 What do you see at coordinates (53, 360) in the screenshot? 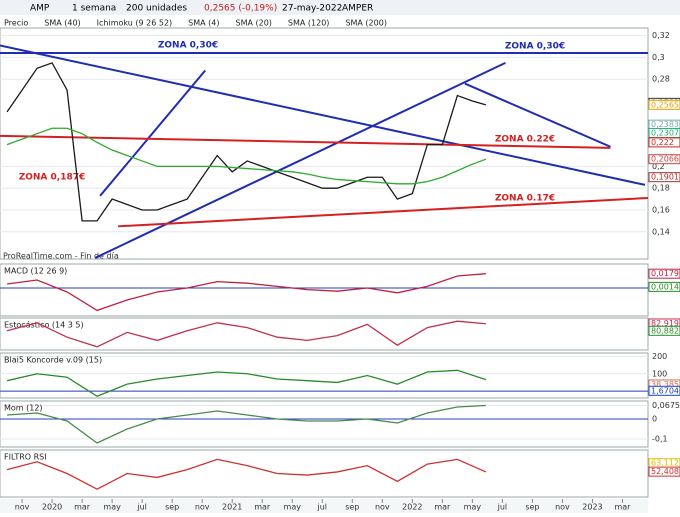
I see `legend-entry: Blai5 Koncorde v.09 (15)` at bounding box center [53, 360].